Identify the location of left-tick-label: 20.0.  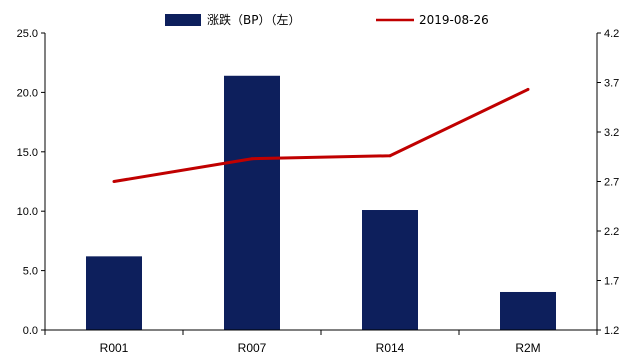
(27, 93).